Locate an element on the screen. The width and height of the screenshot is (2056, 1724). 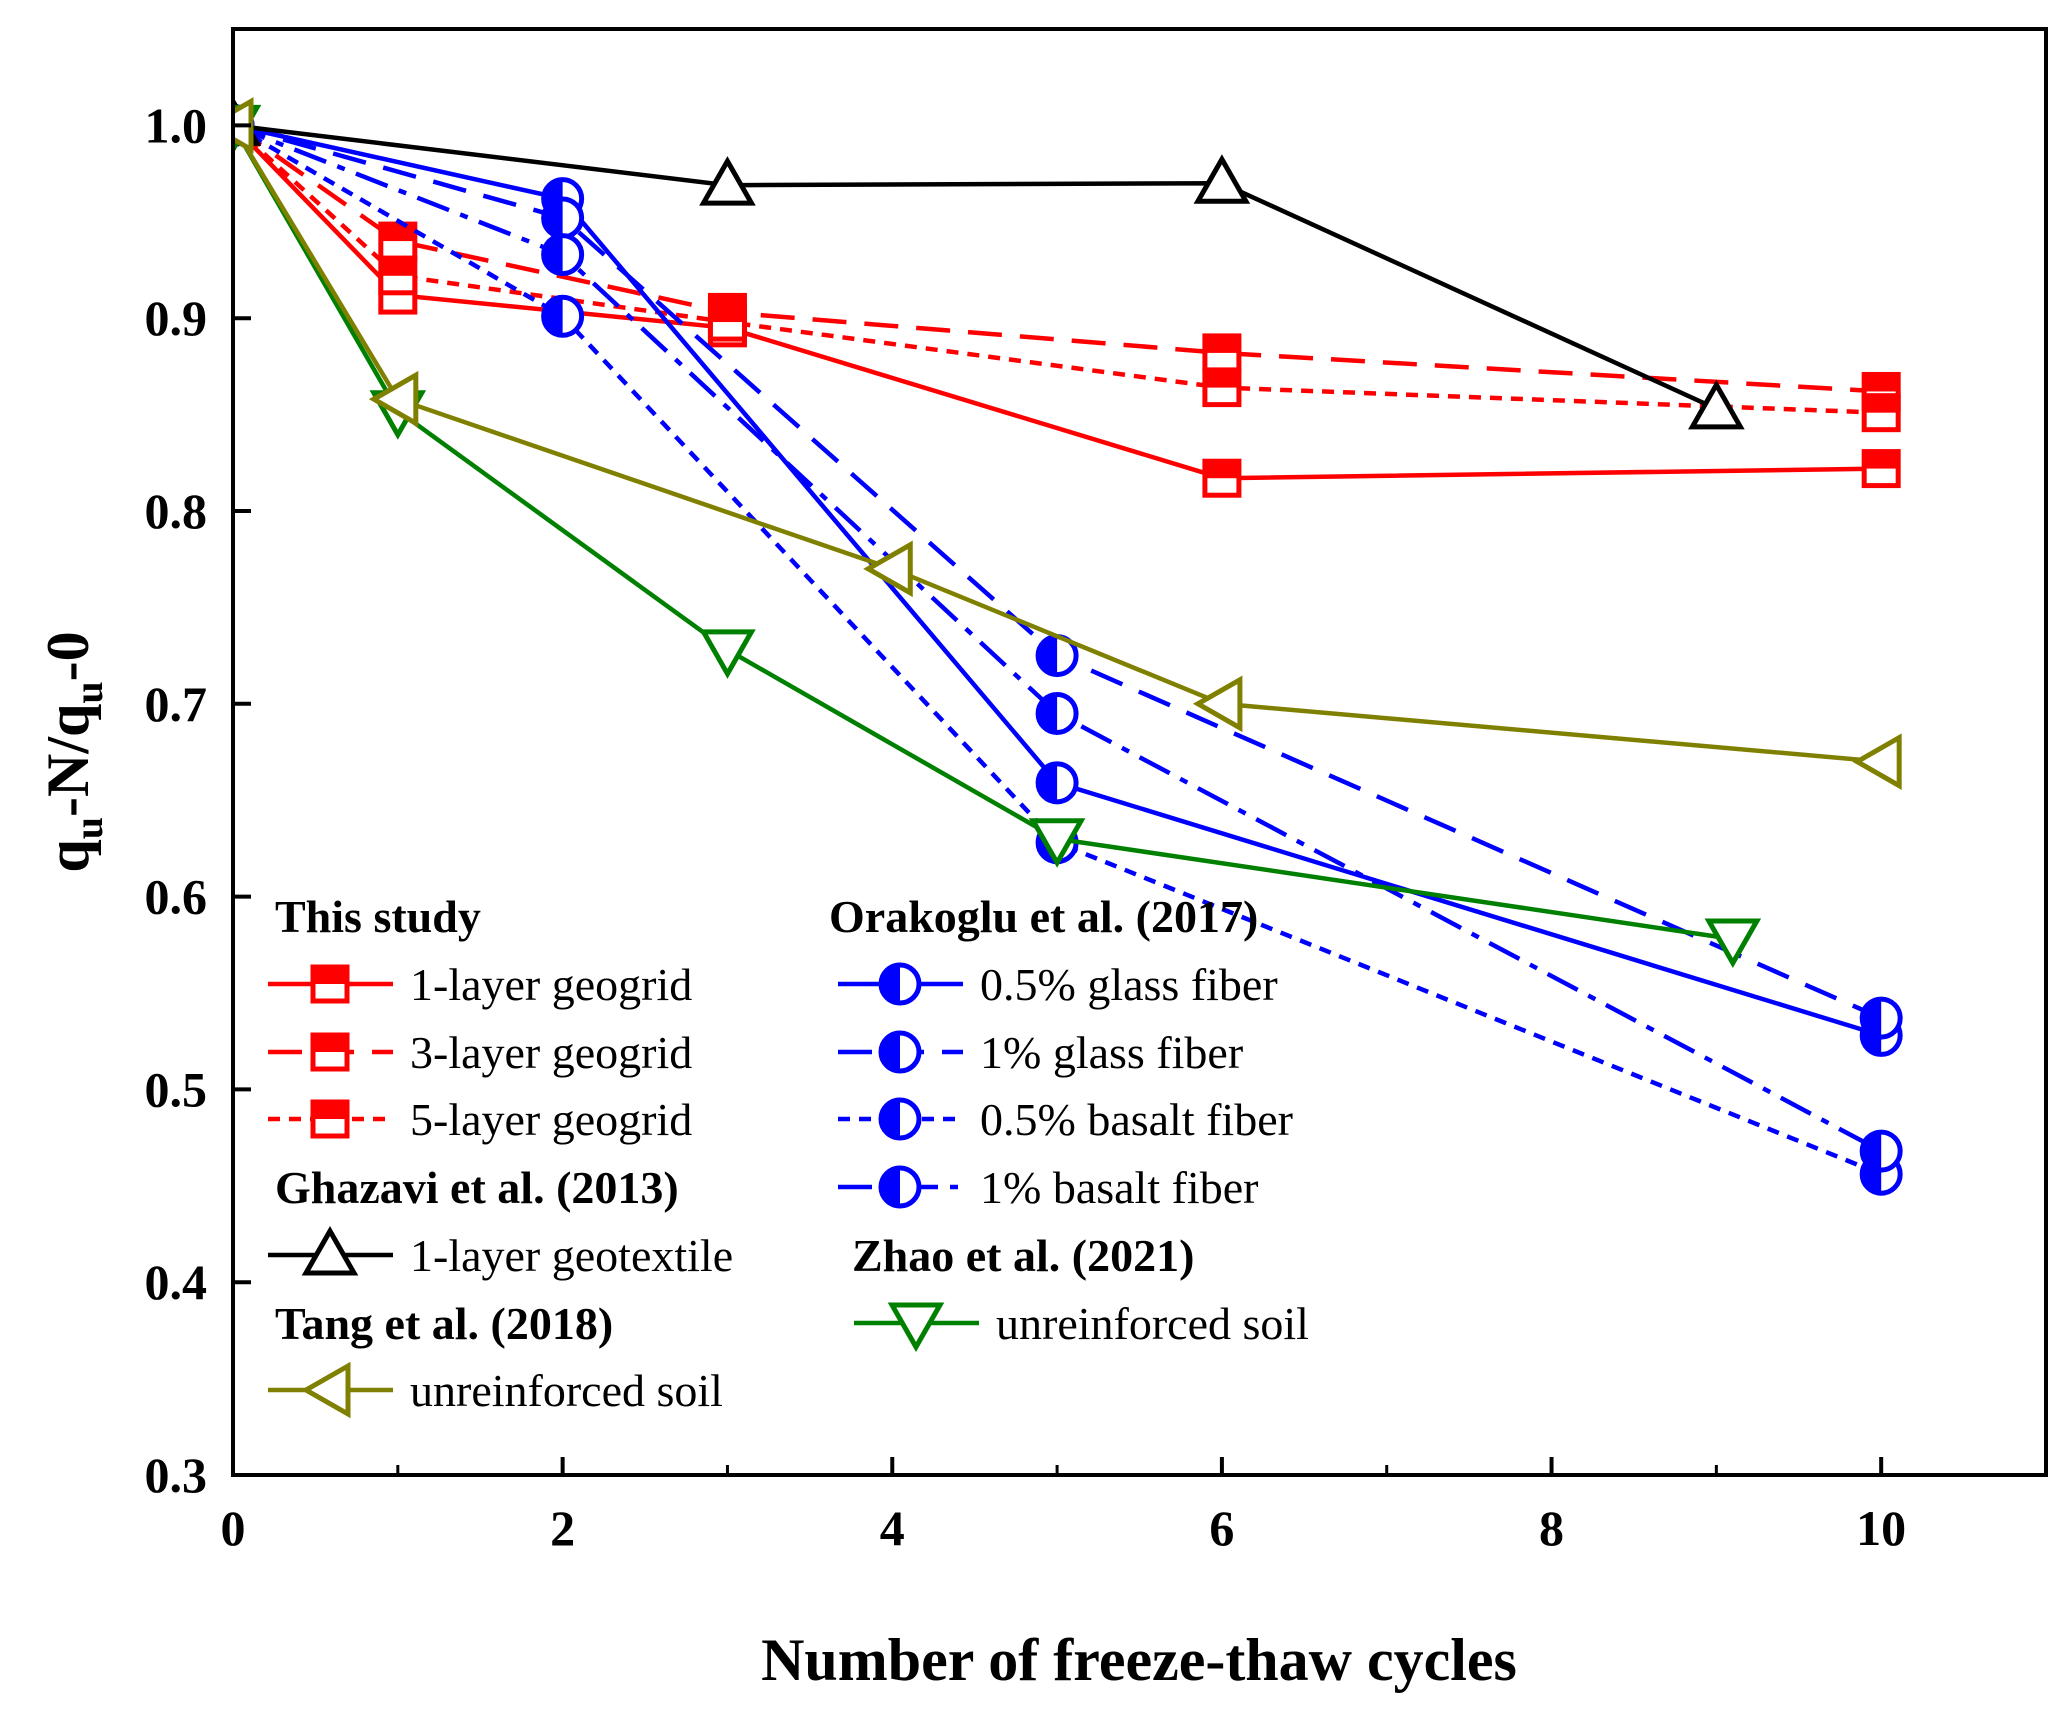
point-s9-p3-body is located at coordinates (1217, 704).